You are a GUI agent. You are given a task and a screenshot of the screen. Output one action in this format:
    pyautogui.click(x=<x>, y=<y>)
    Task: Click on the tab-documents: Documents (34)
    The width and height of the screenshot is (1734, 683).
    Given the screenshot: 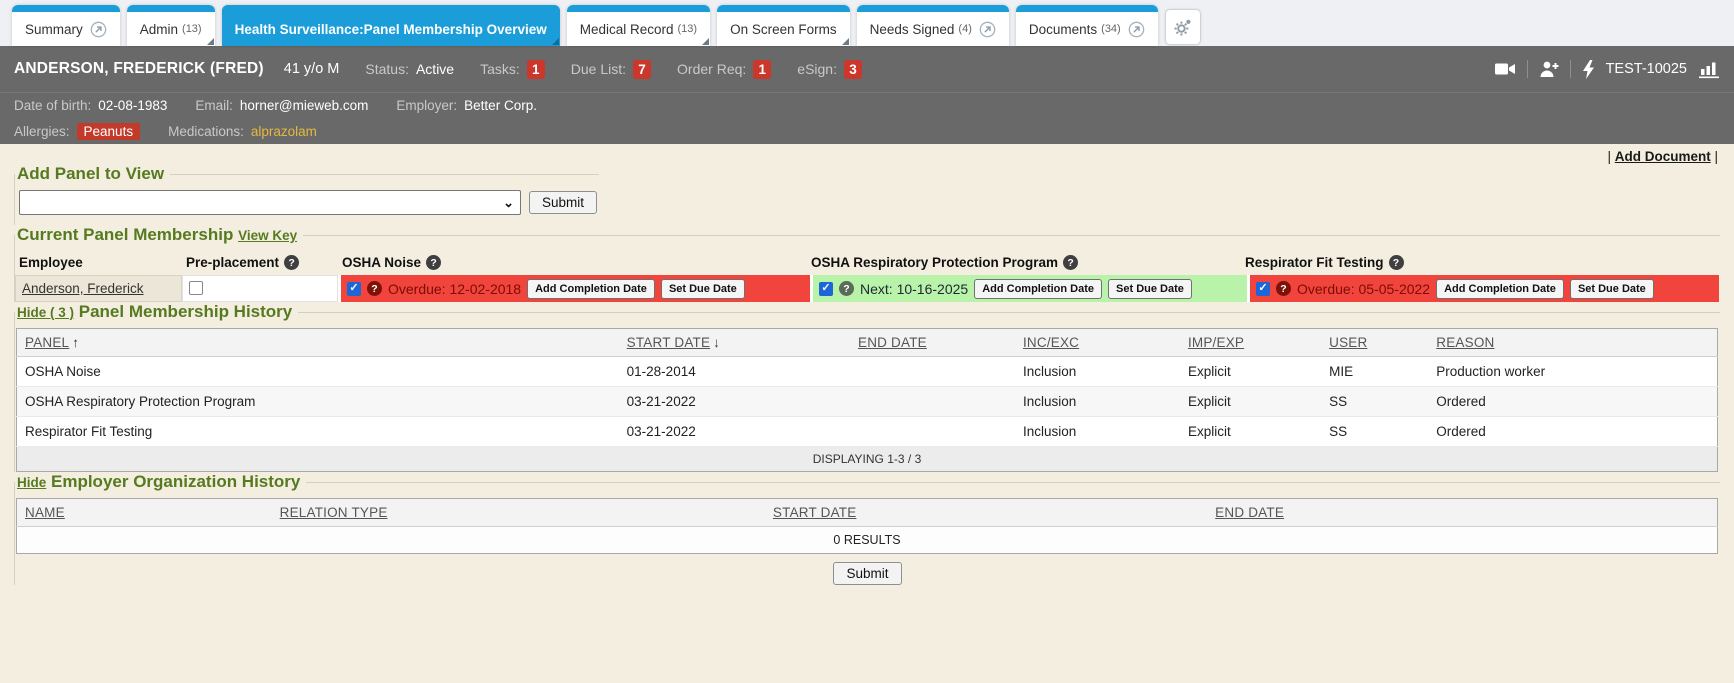 What is the action you would take?
    pyautogui.click(x=1086, y=25)
    